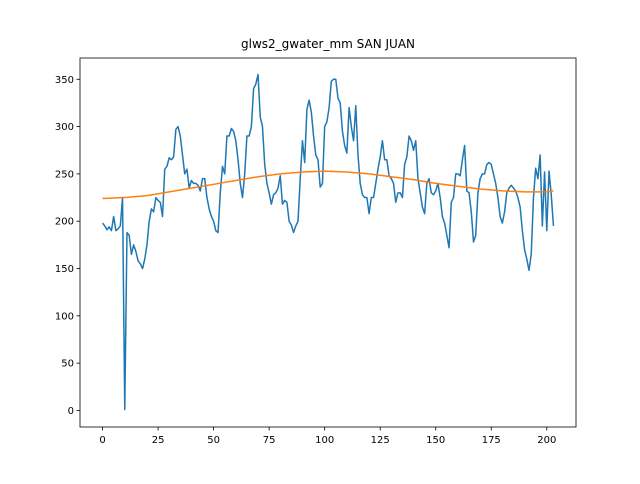 The height and width of the screenshot is (484, 640). I want to click on x-tick-label: 75, so click(269, 440).